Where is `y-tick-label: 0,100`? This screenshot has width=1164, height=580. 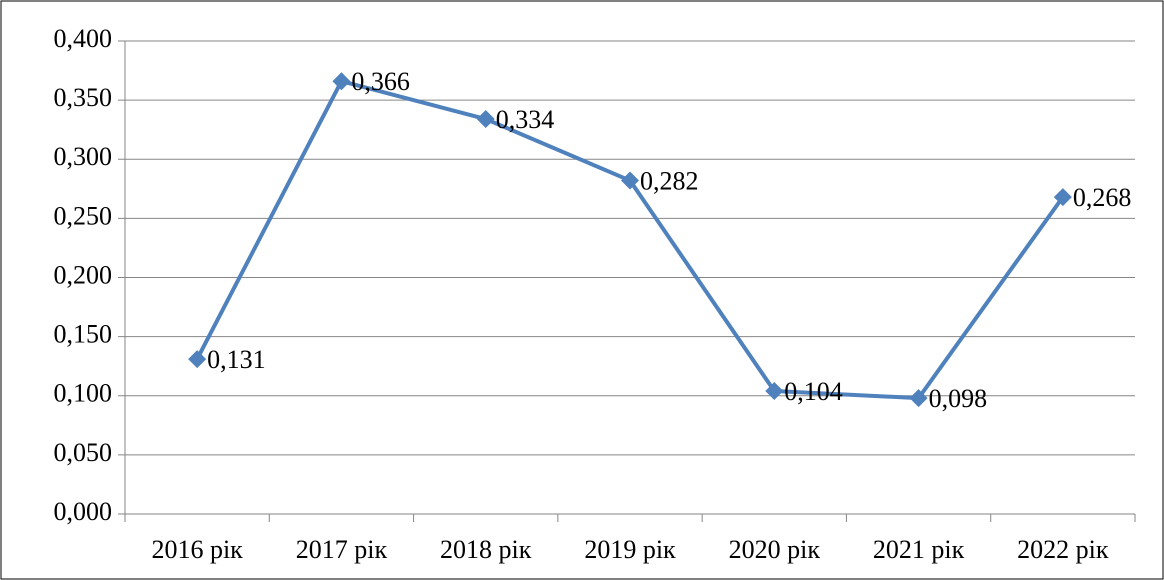 y-tick-label: 0,100 is located at coordinates (83, 393).